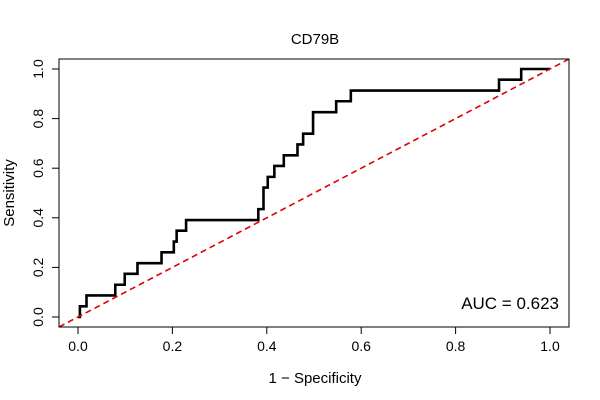 The height and width of the screenshot is (400, 600). I want to click on x-tick-label: 0.2, so click(173, 346).